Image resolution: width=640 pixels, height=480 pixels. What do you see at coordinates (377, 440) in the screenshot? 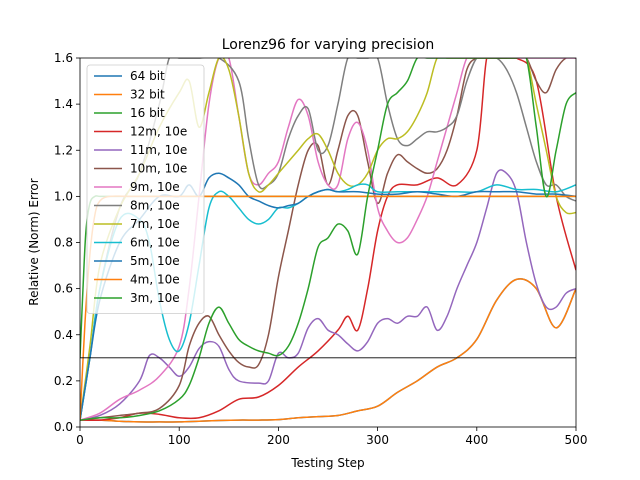
I see `x-tick-label: 300` at bounding box center [377, 440].